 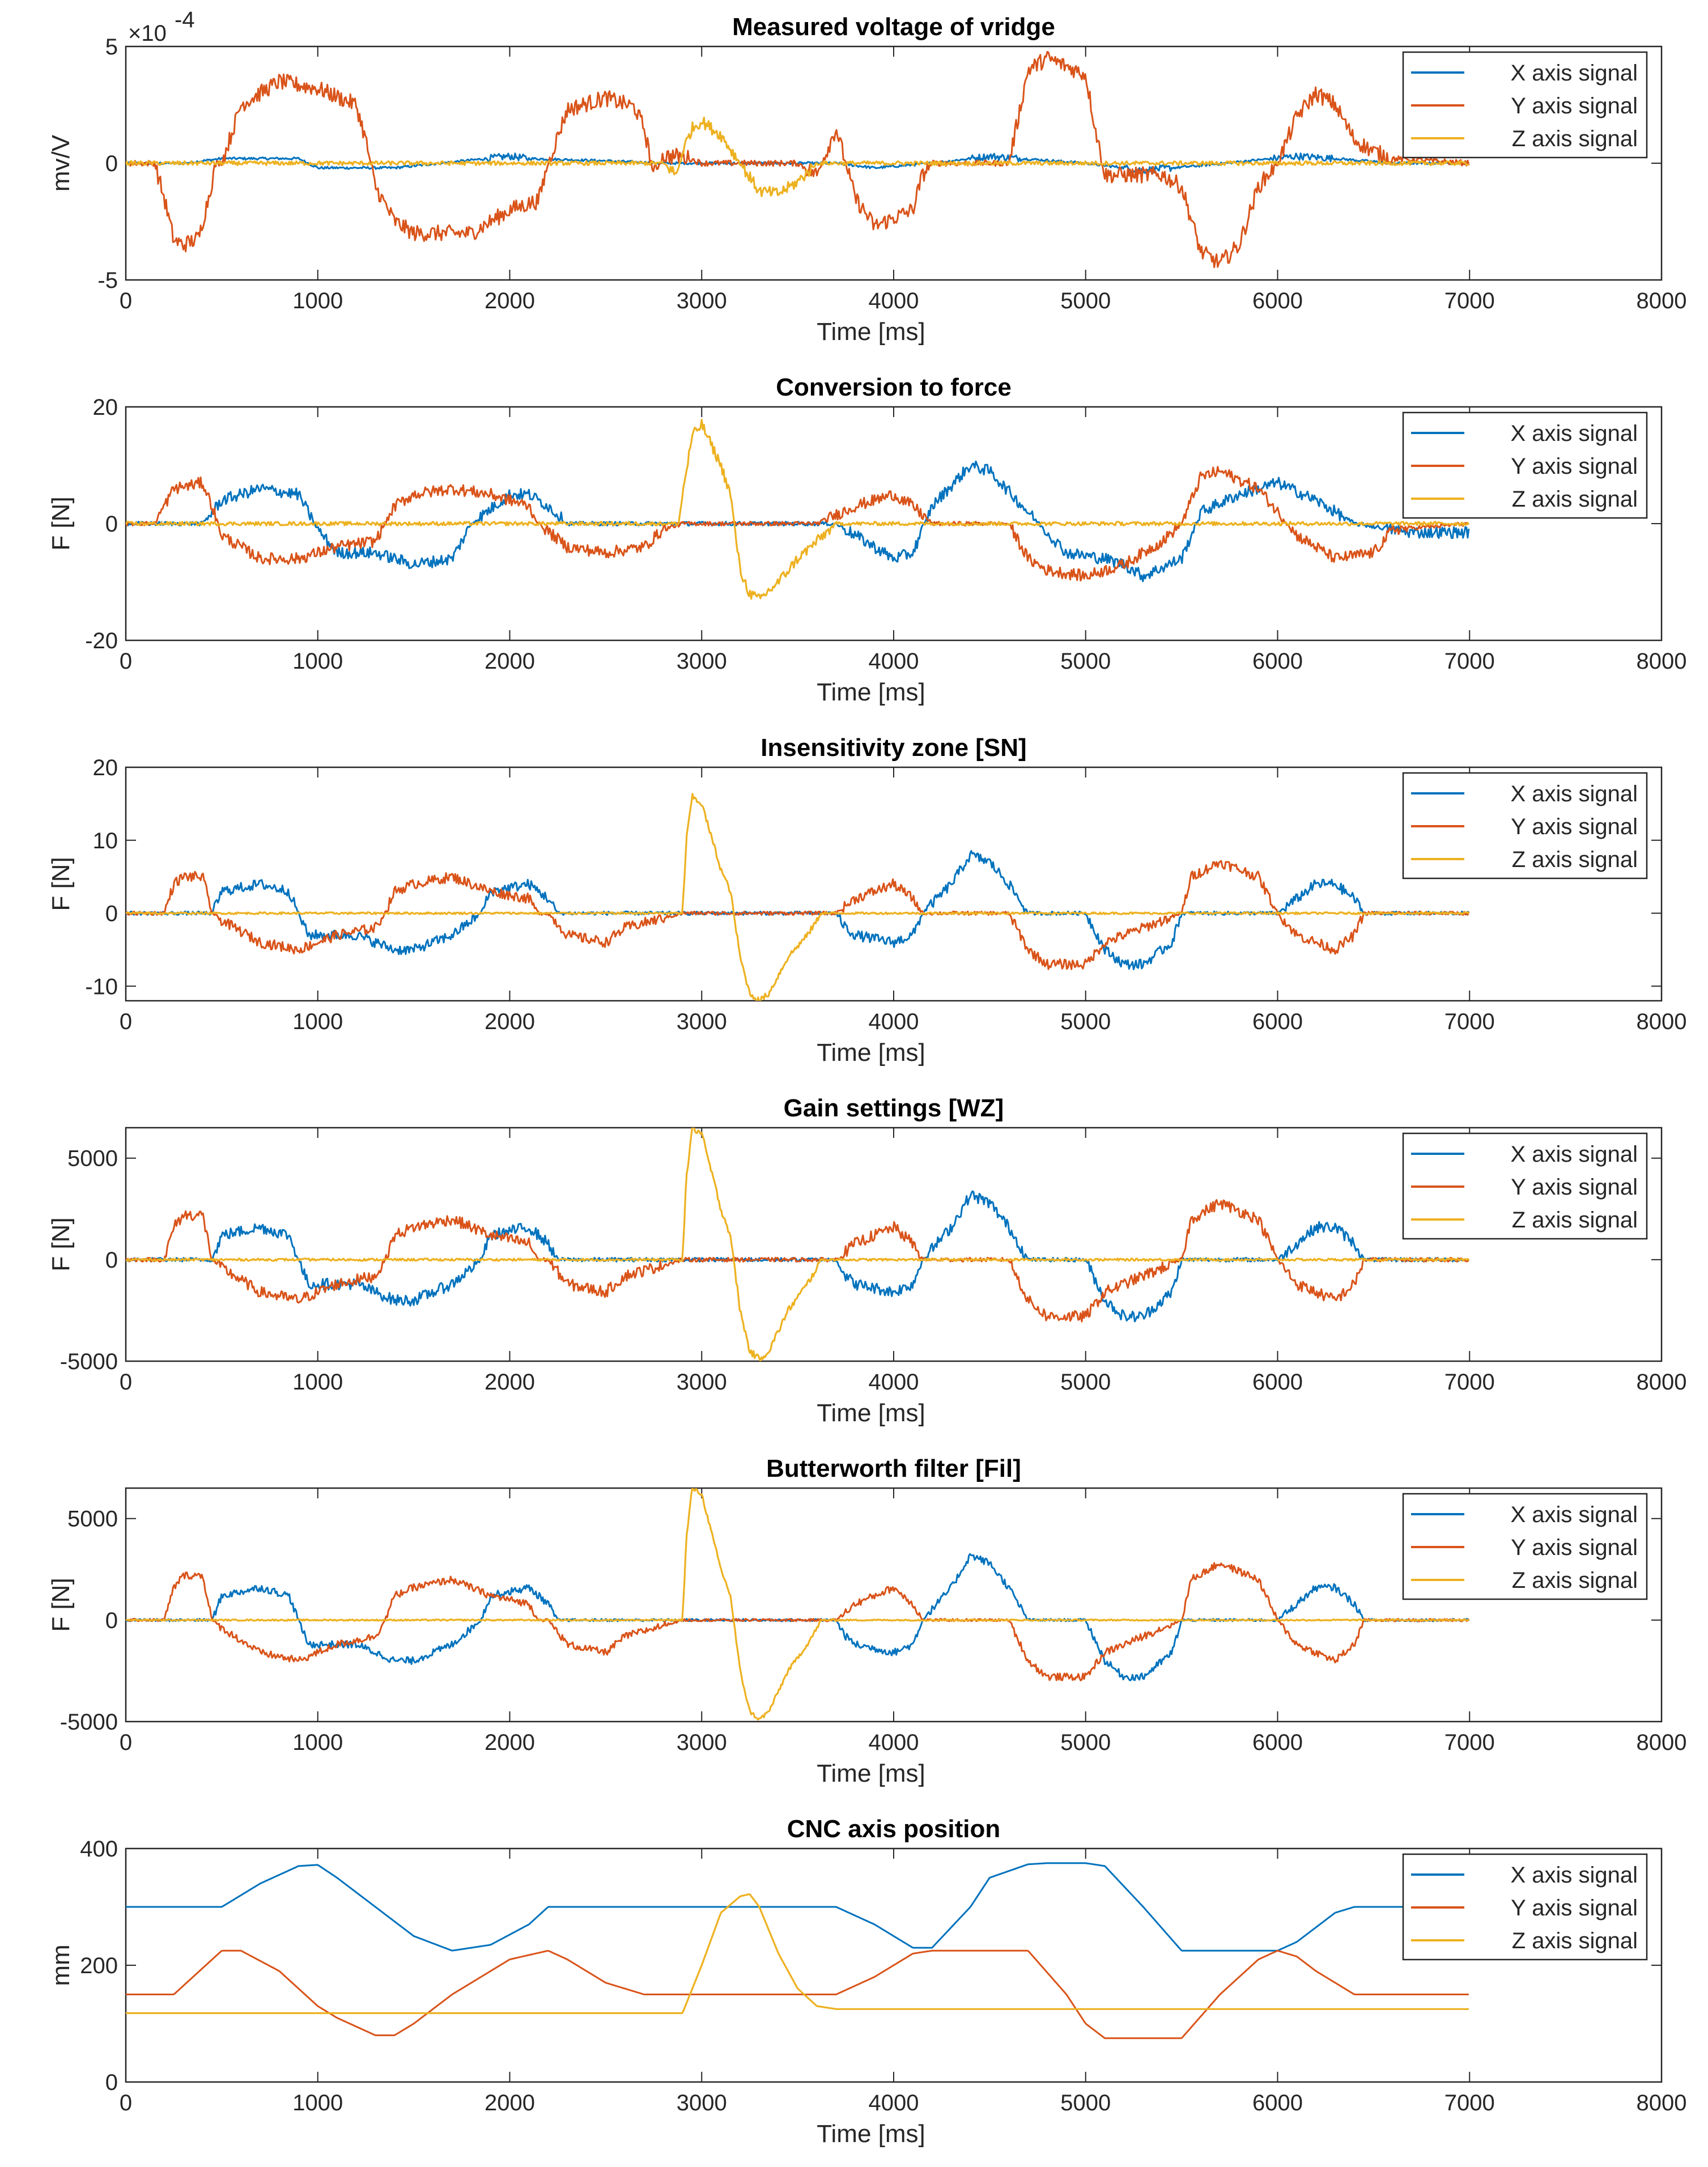 What do you see at coordinates (99, 1849) in the screenshot?
I see `y-tick-label: 400` at bounding box center [99, 1849].